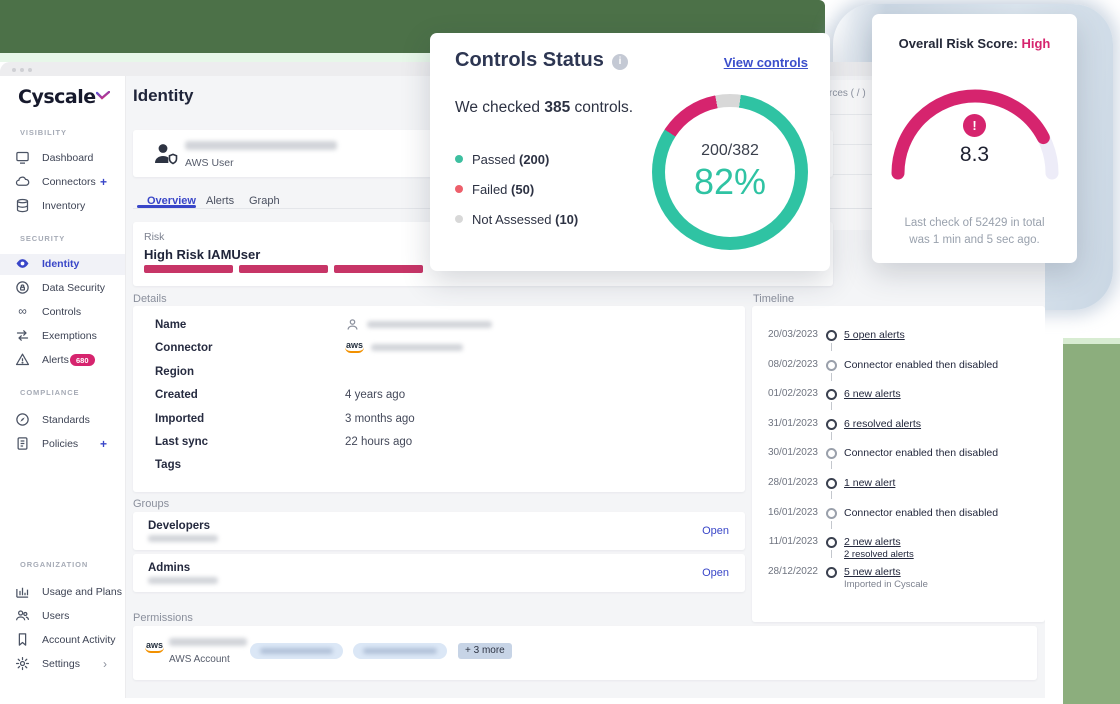  I want to click on redacted-connector-value, so click(417, 348).